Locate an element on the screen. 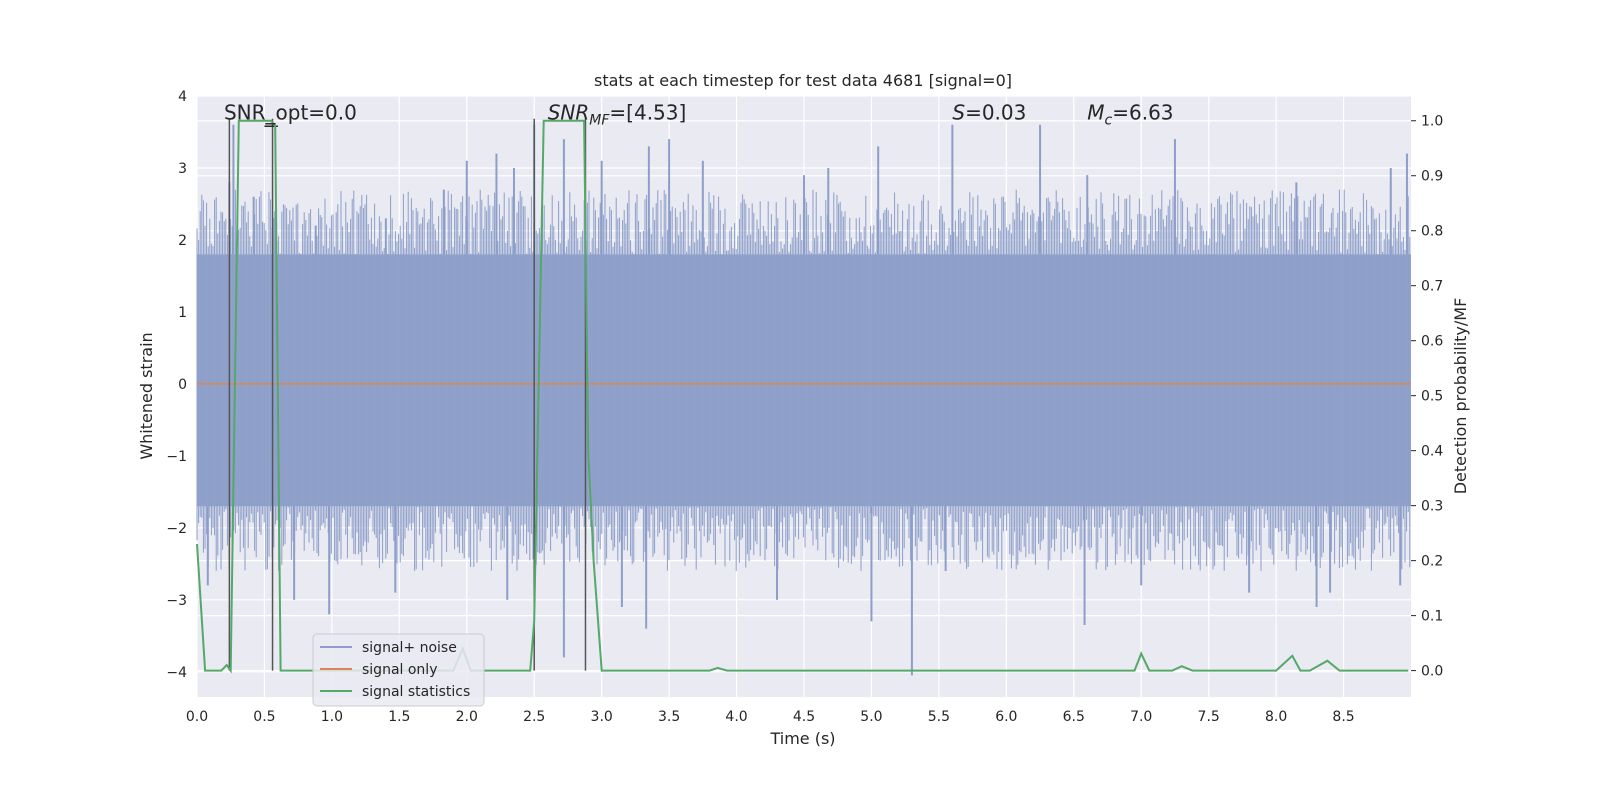 Image resolution: width=1600 pixels, height=800 pixels. x-tick-label: 3.5 is located at coordinates (669, 717).